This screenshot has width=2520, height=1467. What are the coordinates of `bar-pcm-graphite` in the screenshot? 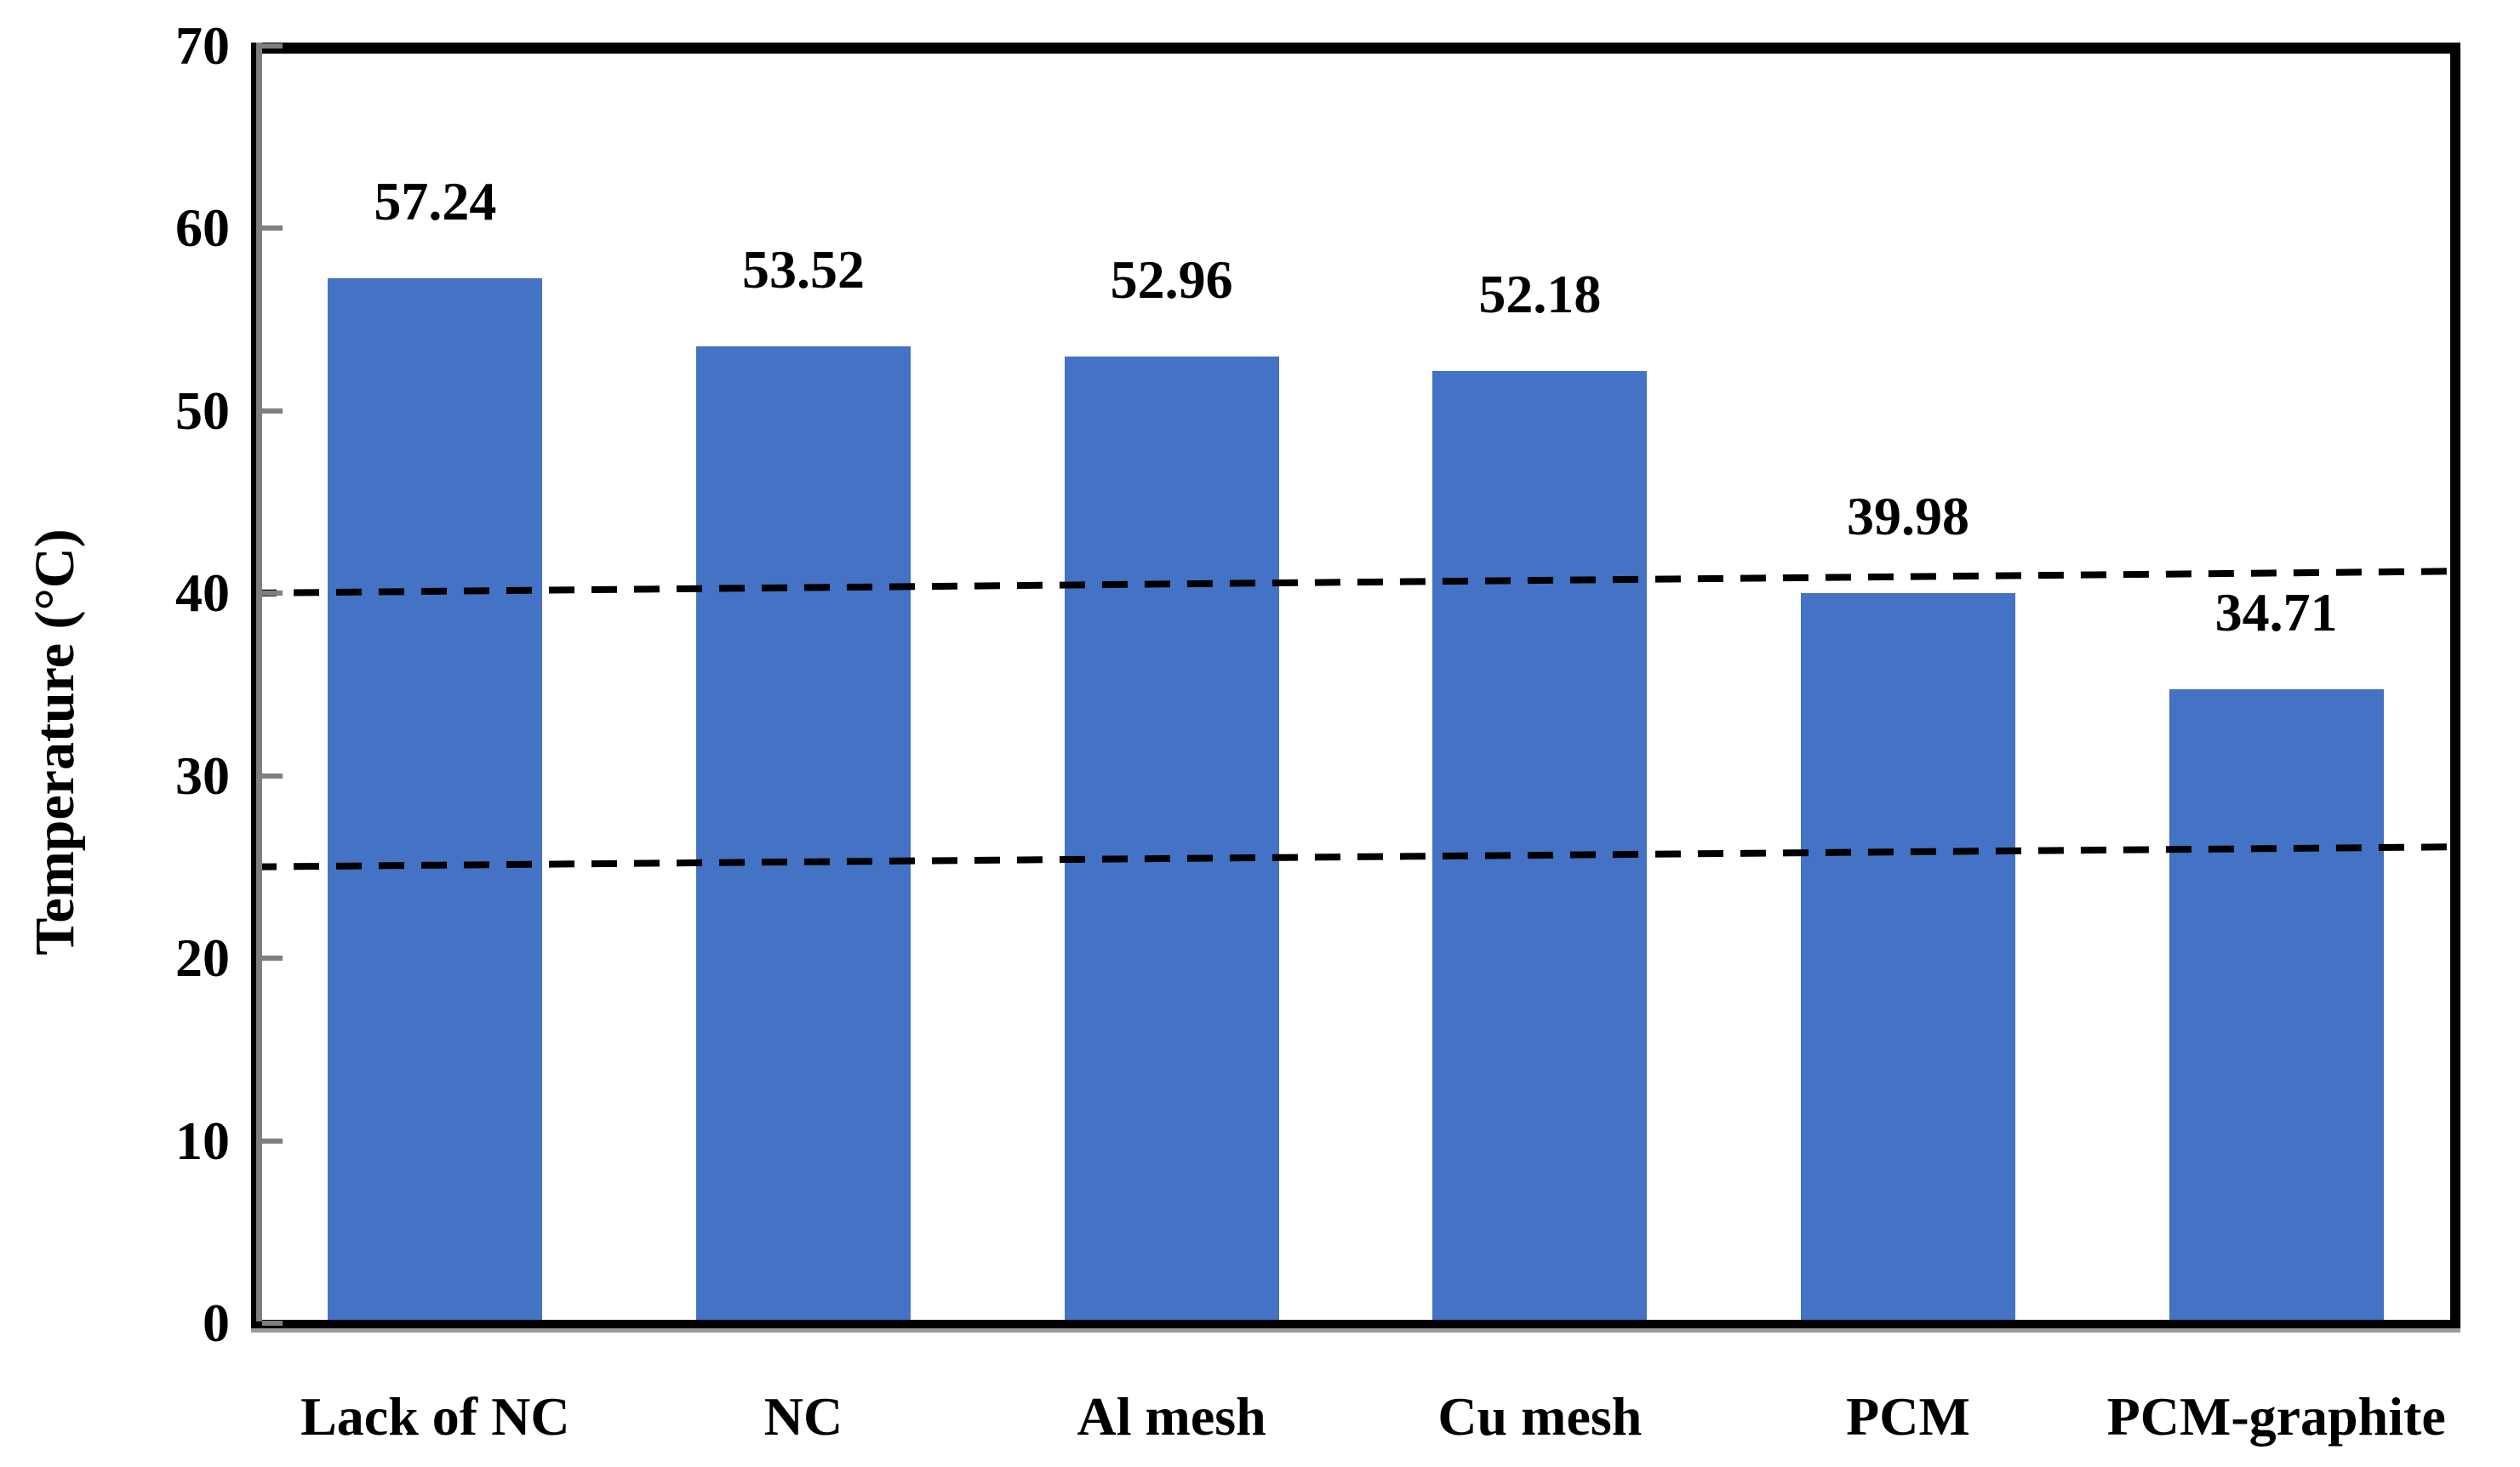 It's located at (2277, 1006).